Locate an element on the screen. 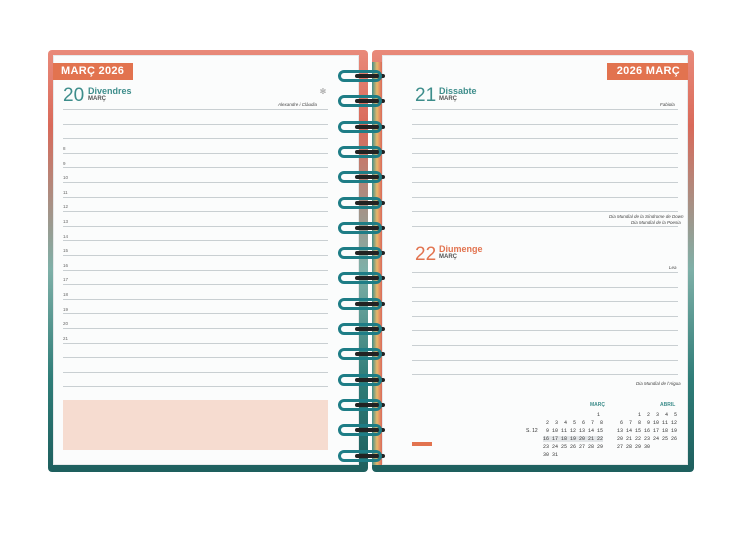  sunday-saint-name: Lea is located at coordinates (673, 267).